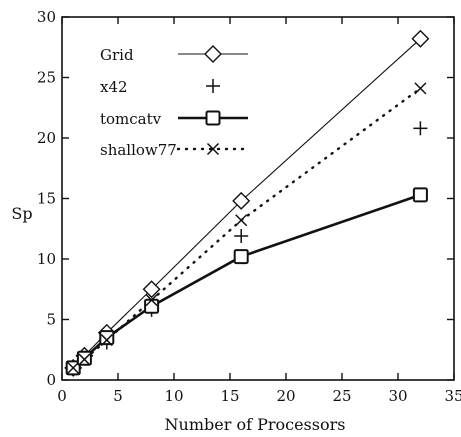 This screenshot has height=437, width=461. What do you see at coordinates (229, 396) in the screenshot?
I see `x-tick-label: 15` at bounding box center [229, 396].